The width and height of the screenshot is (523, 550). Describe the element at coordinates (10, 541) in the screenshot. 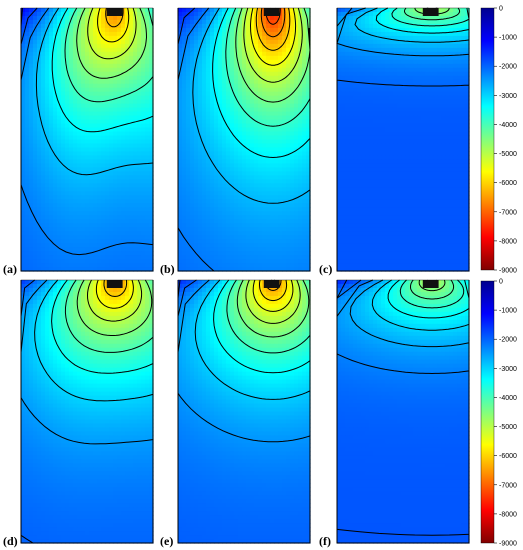

I see `panel-label: (d)` at that location.